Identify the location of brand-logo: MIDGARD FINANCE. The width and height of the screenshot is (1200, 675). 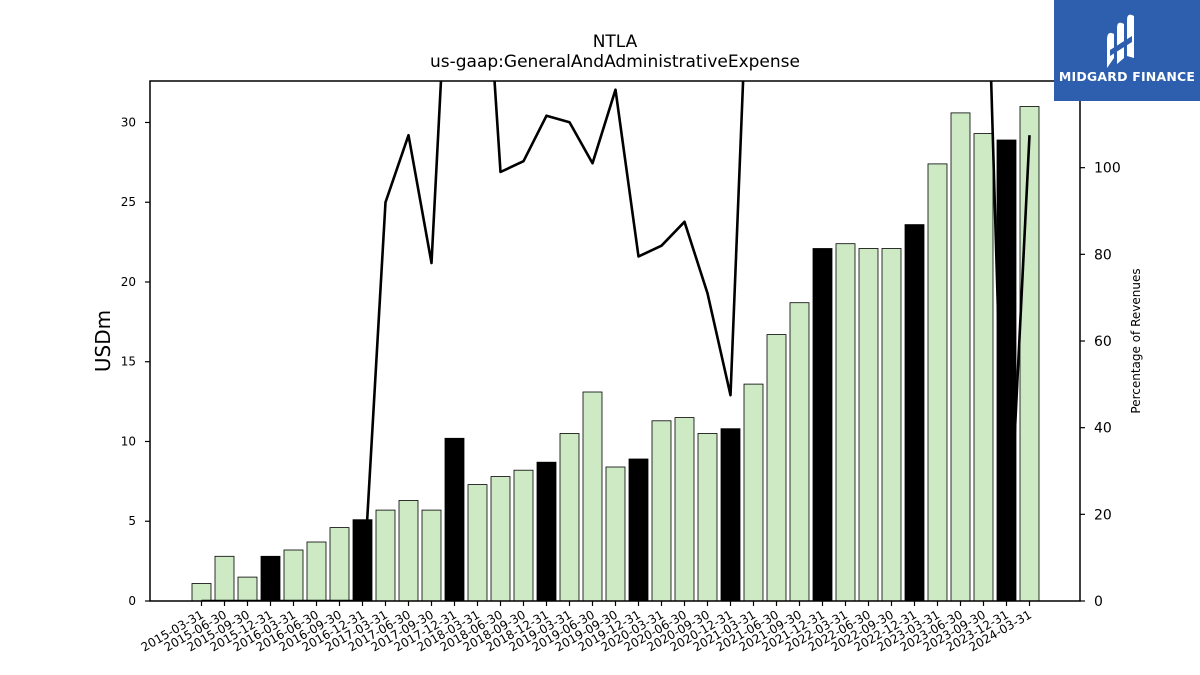
(1127, 50).